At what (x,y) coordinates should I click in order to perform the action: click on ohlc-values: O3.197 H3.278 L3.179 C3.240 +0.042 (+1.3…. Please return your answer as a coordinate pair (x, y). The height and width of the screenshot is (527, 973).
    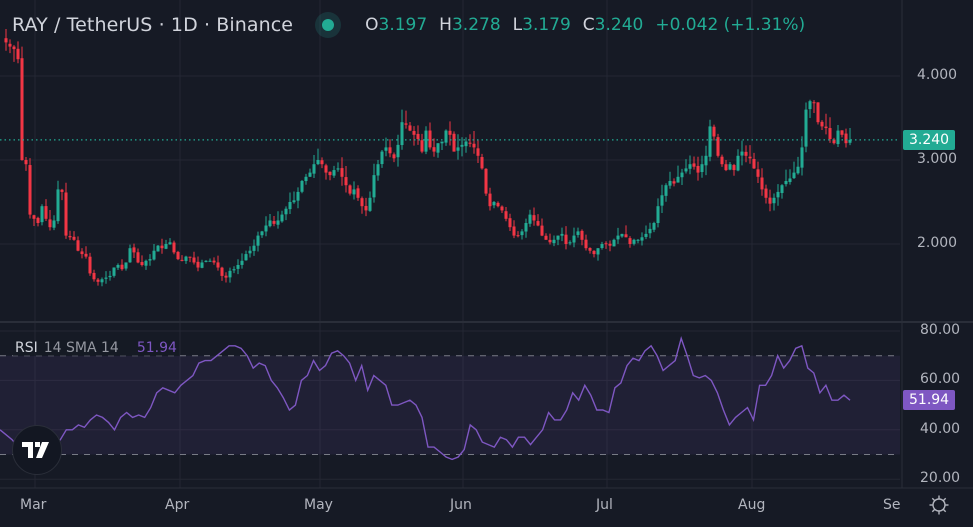
    Looking at the image, I should click on (585, 25).